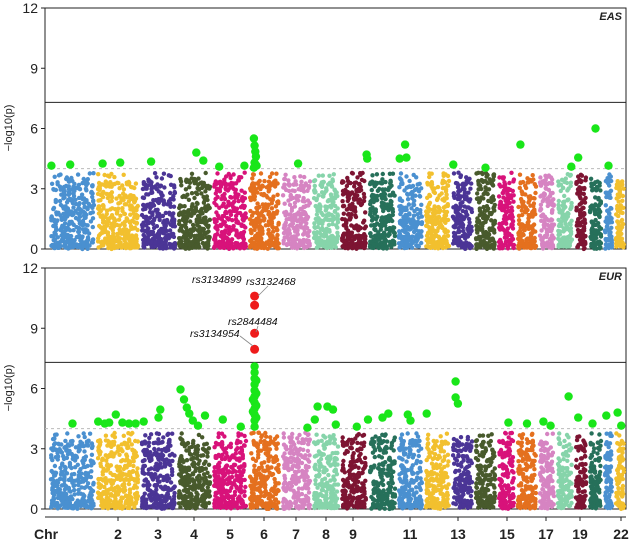  Describe the element at coordinates (578, 157) in the screenshot. I see `eas-hit-chr19` at that location.